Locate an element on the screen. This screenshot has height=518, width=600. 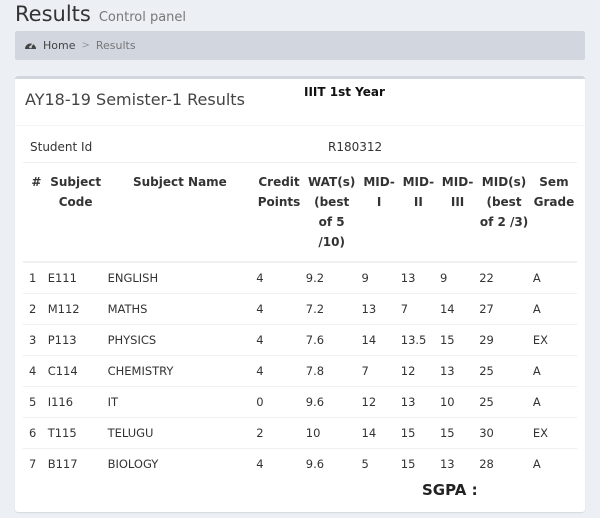
cell-subject-name: ENGLISH is located at coordinates (180, 277).